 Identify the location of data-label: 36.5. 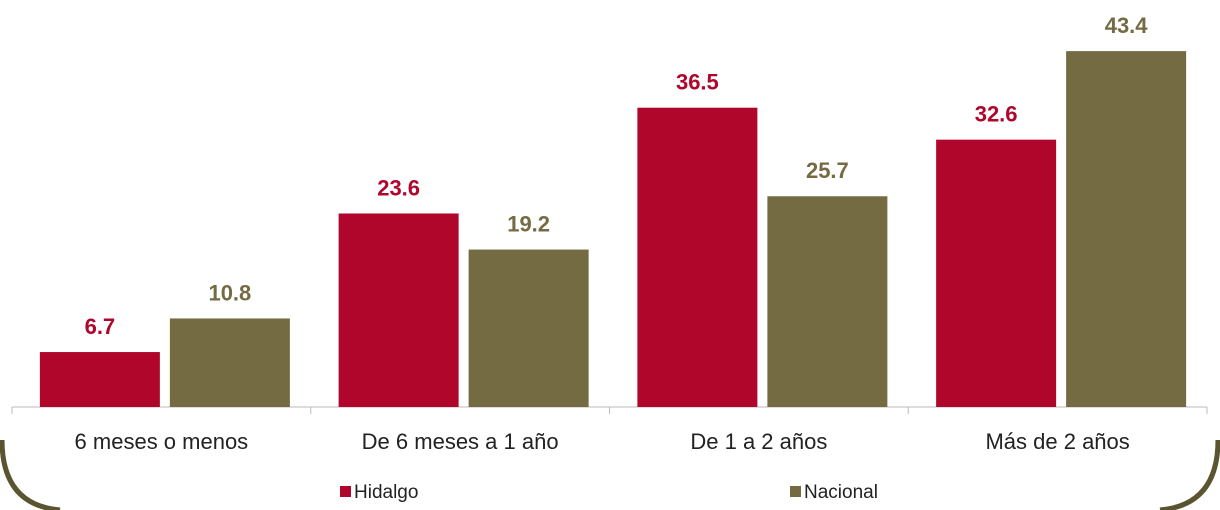
(697, 82).